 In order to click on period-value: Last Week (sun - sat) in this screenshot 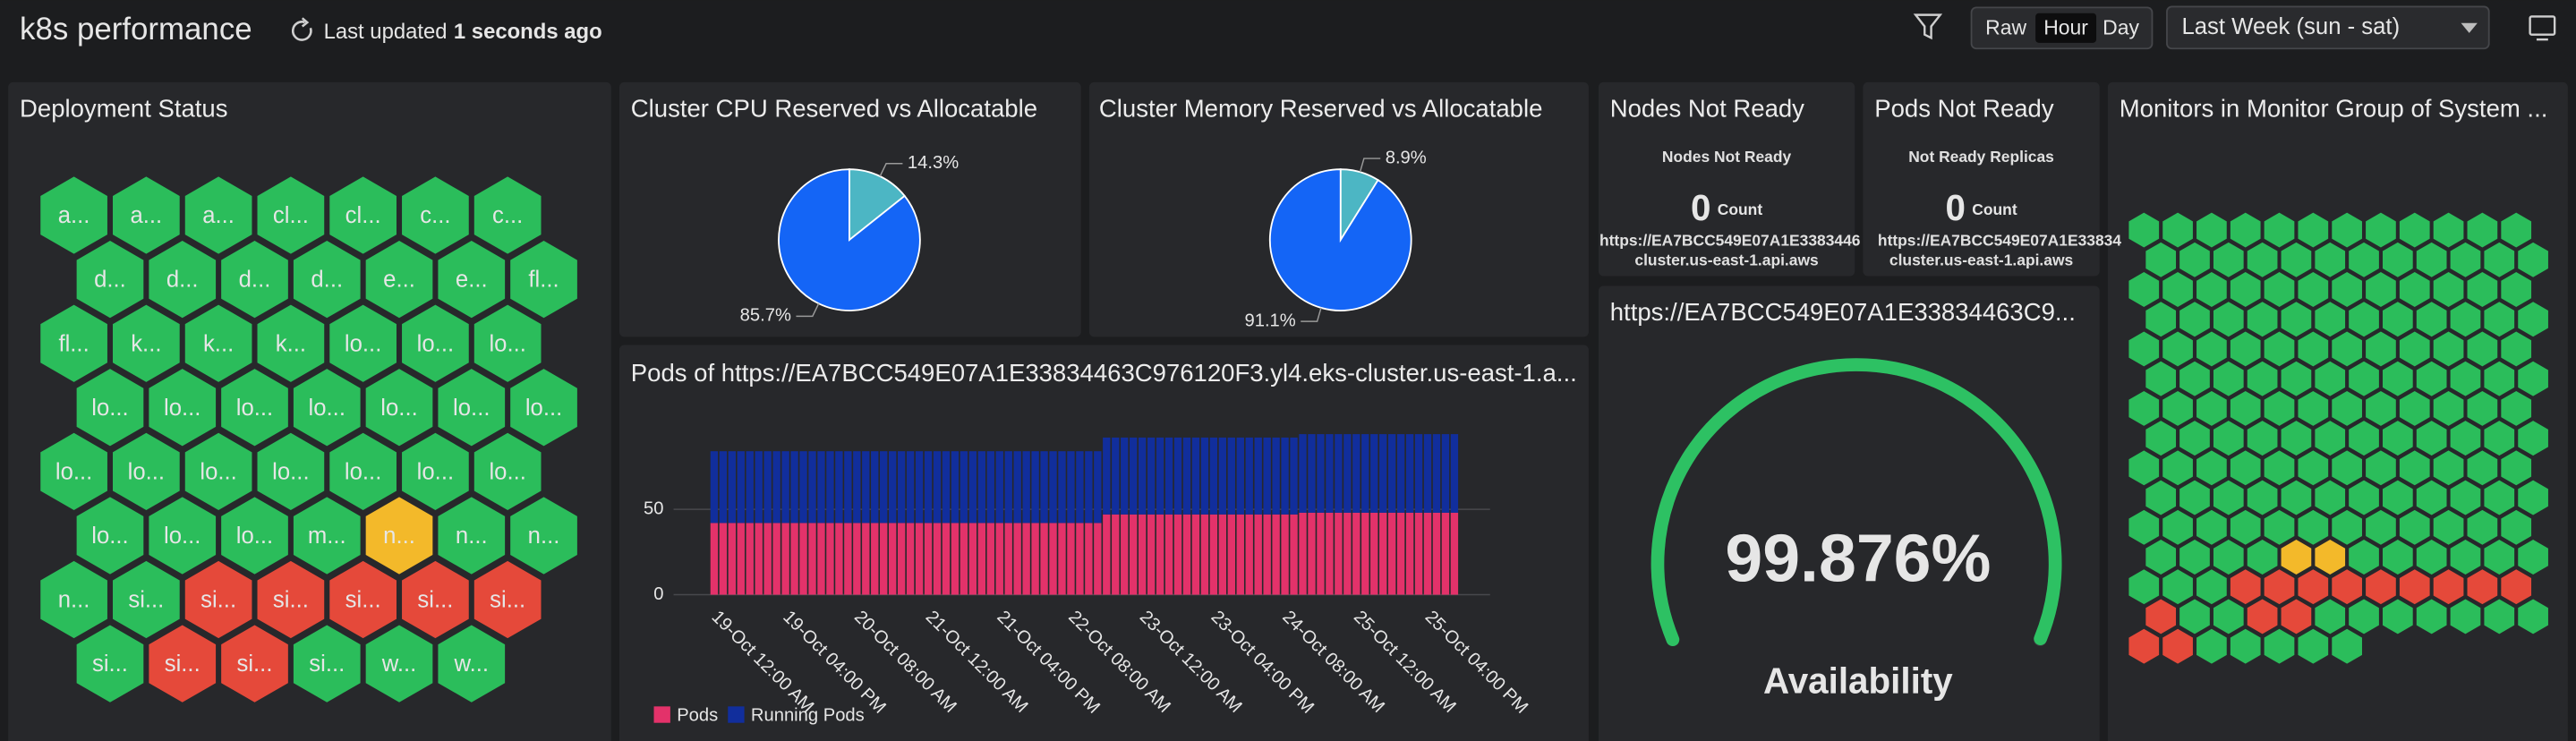, I will do `click(2290, 27)`.